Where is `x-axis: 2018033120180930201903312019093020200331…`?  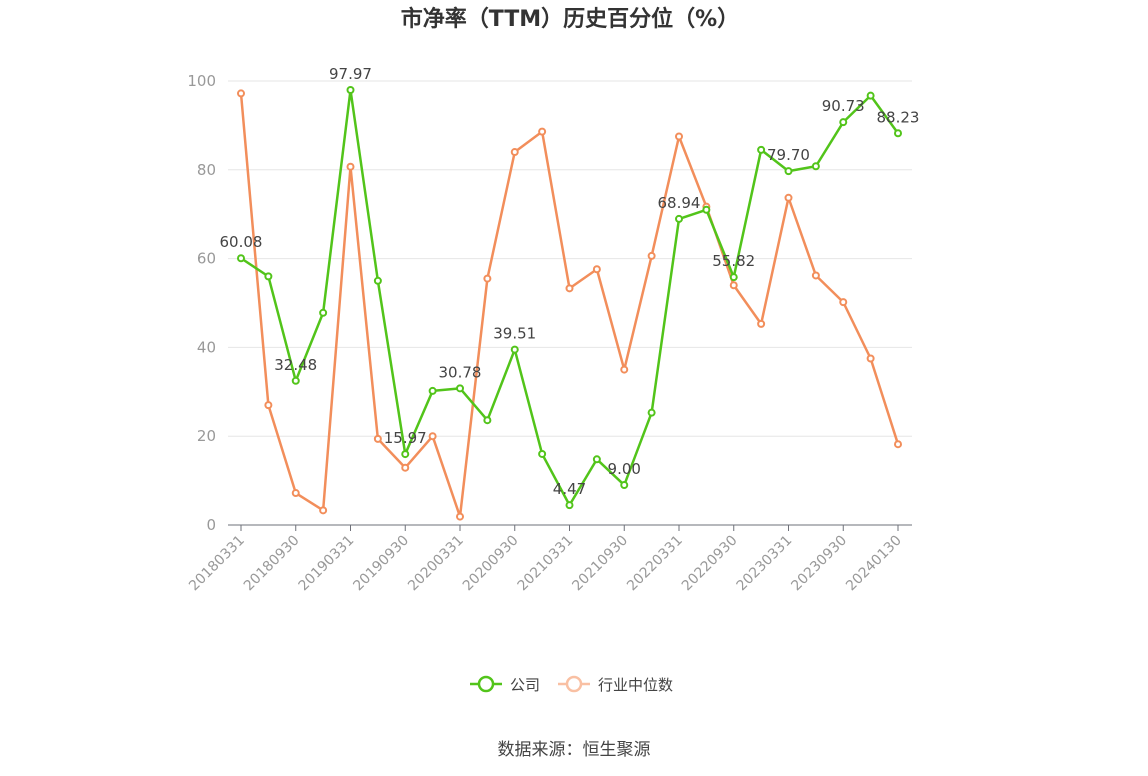
x-axis: 2018033120180930201903312019093020200331… is located at coordinates (549, 559).